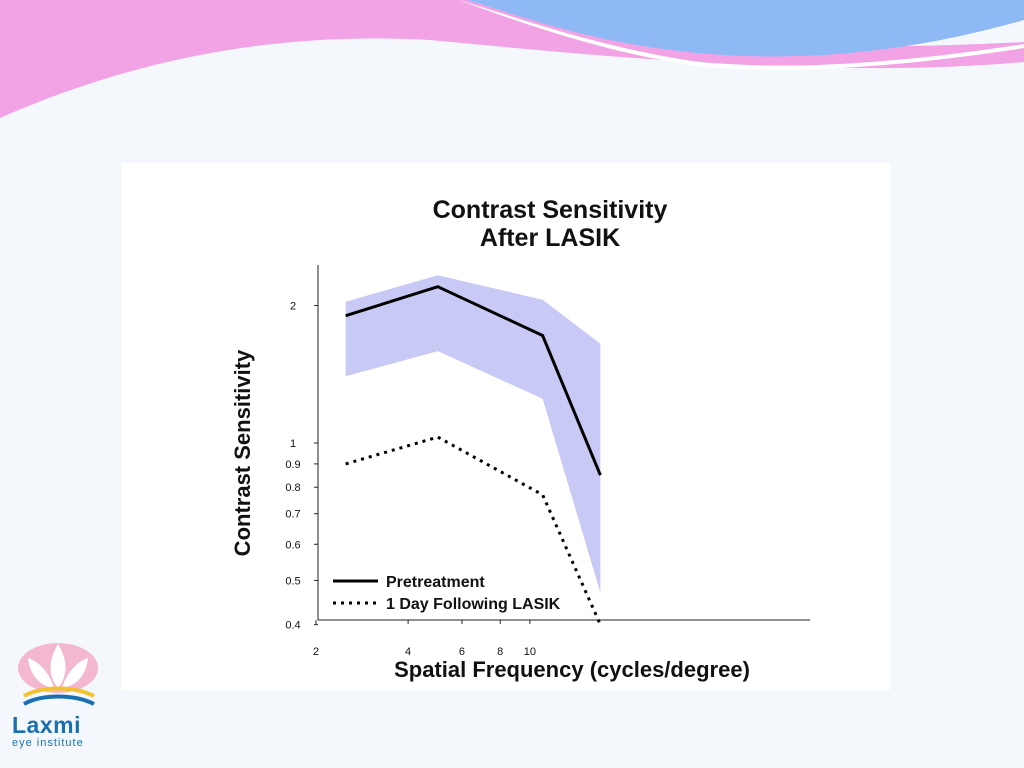 Image resolution: width=1024 pixels, height=768 pixels. What do you see at coordinates (572, 669) in the screenshot?
I see `x-axis-label: Spatial Frequency (cycles/degree)` at bounding box center [572, 669].